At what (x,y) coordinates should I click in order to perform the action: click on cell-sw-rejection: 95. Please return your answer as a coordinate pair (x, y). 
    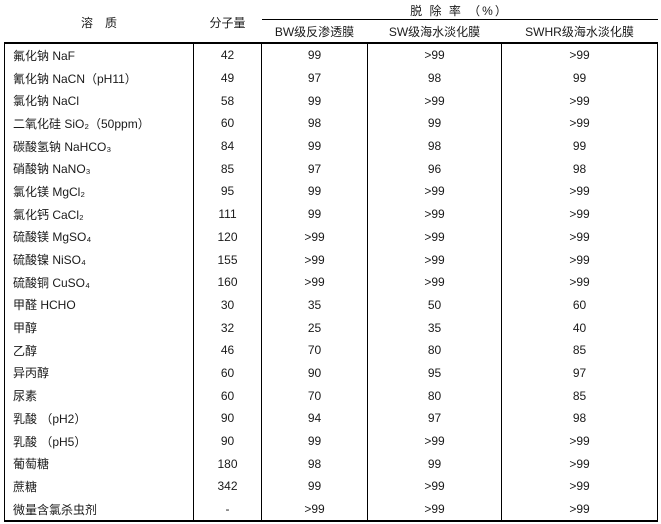
    Looking at the image, I should click on (434, 373).